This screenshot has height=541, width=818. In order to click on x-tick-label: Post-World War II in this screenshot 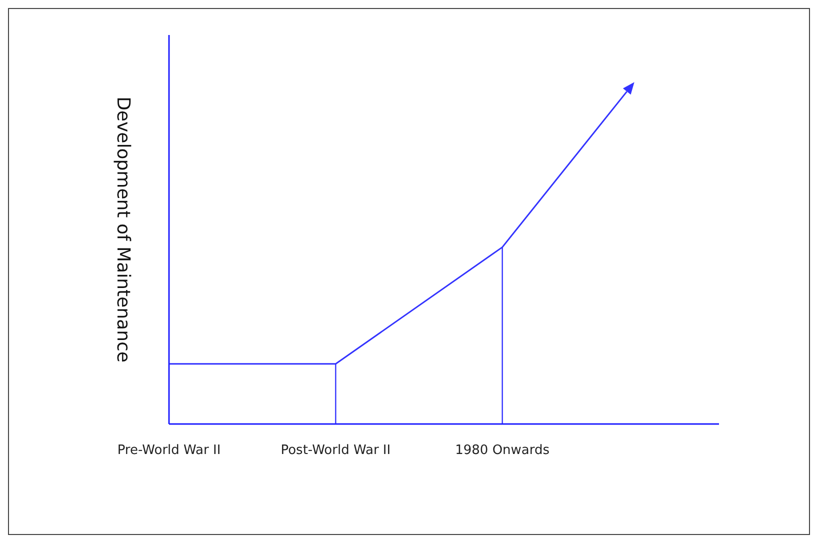, I will do `click(335, 450)`.